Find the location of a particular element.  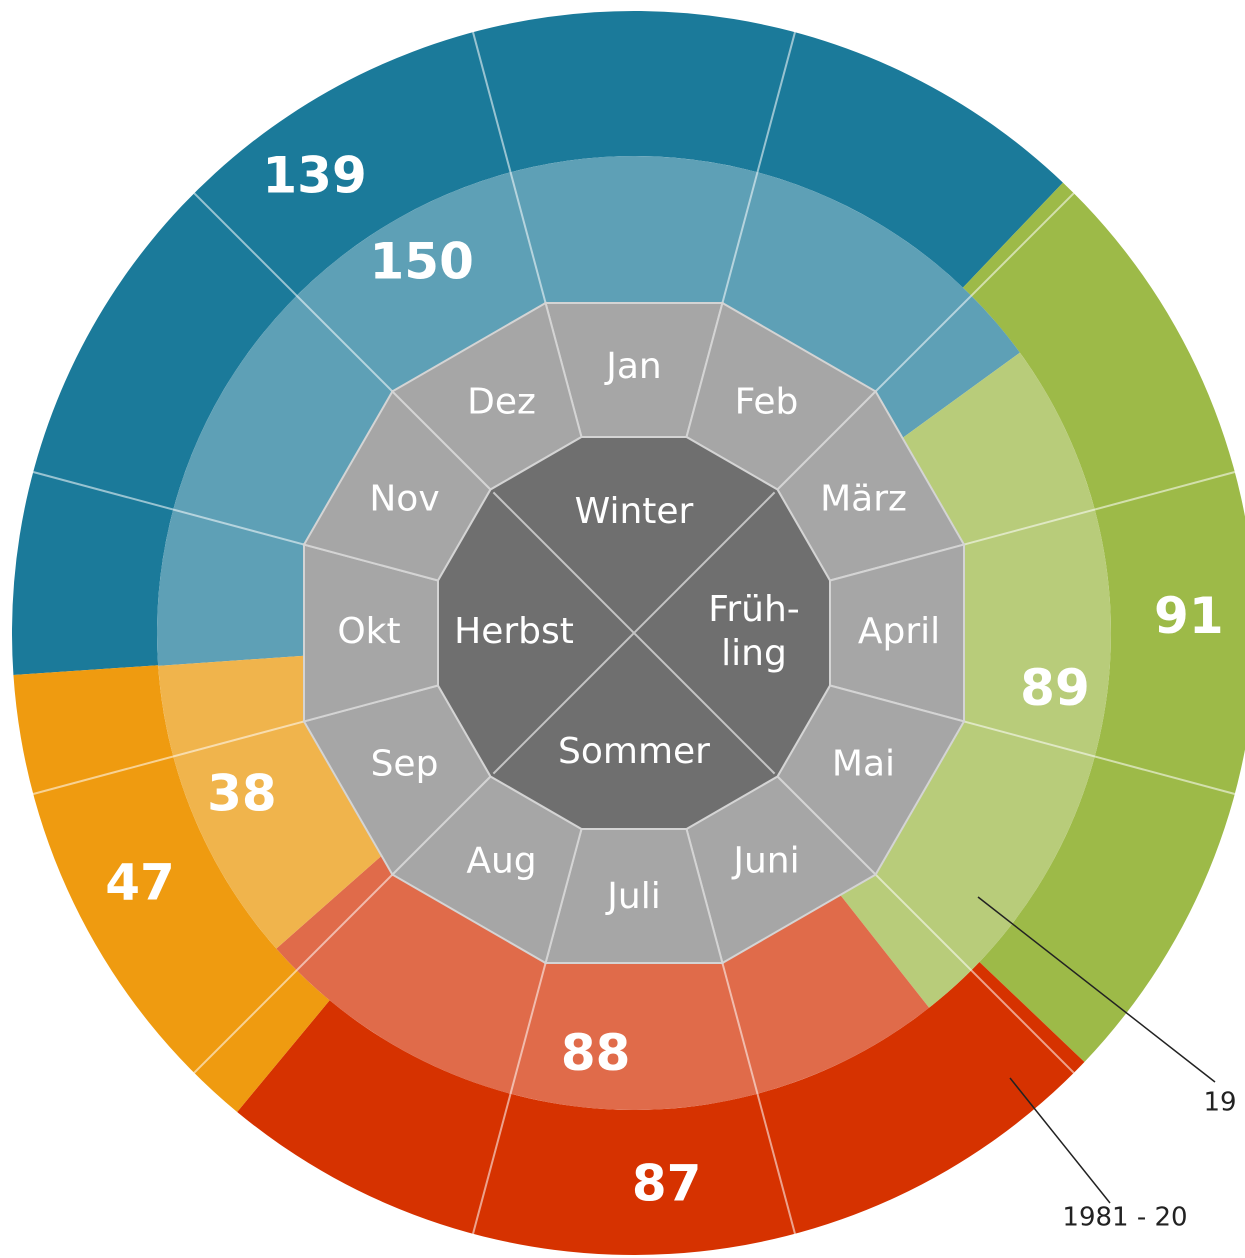

season-label: Sommer is located at coordinates (634, 751).